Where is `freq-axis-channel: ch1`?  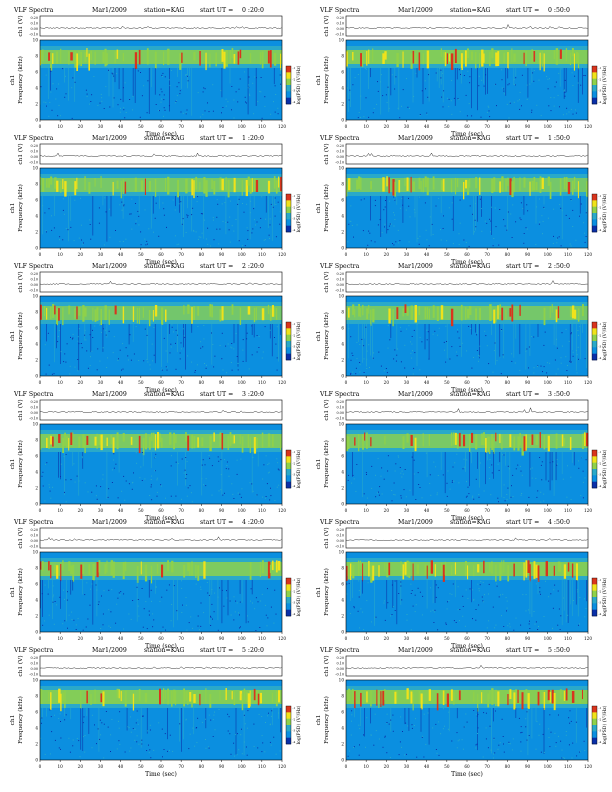
freq-axis-channel: ch1 is located at coordinates (13, 336).